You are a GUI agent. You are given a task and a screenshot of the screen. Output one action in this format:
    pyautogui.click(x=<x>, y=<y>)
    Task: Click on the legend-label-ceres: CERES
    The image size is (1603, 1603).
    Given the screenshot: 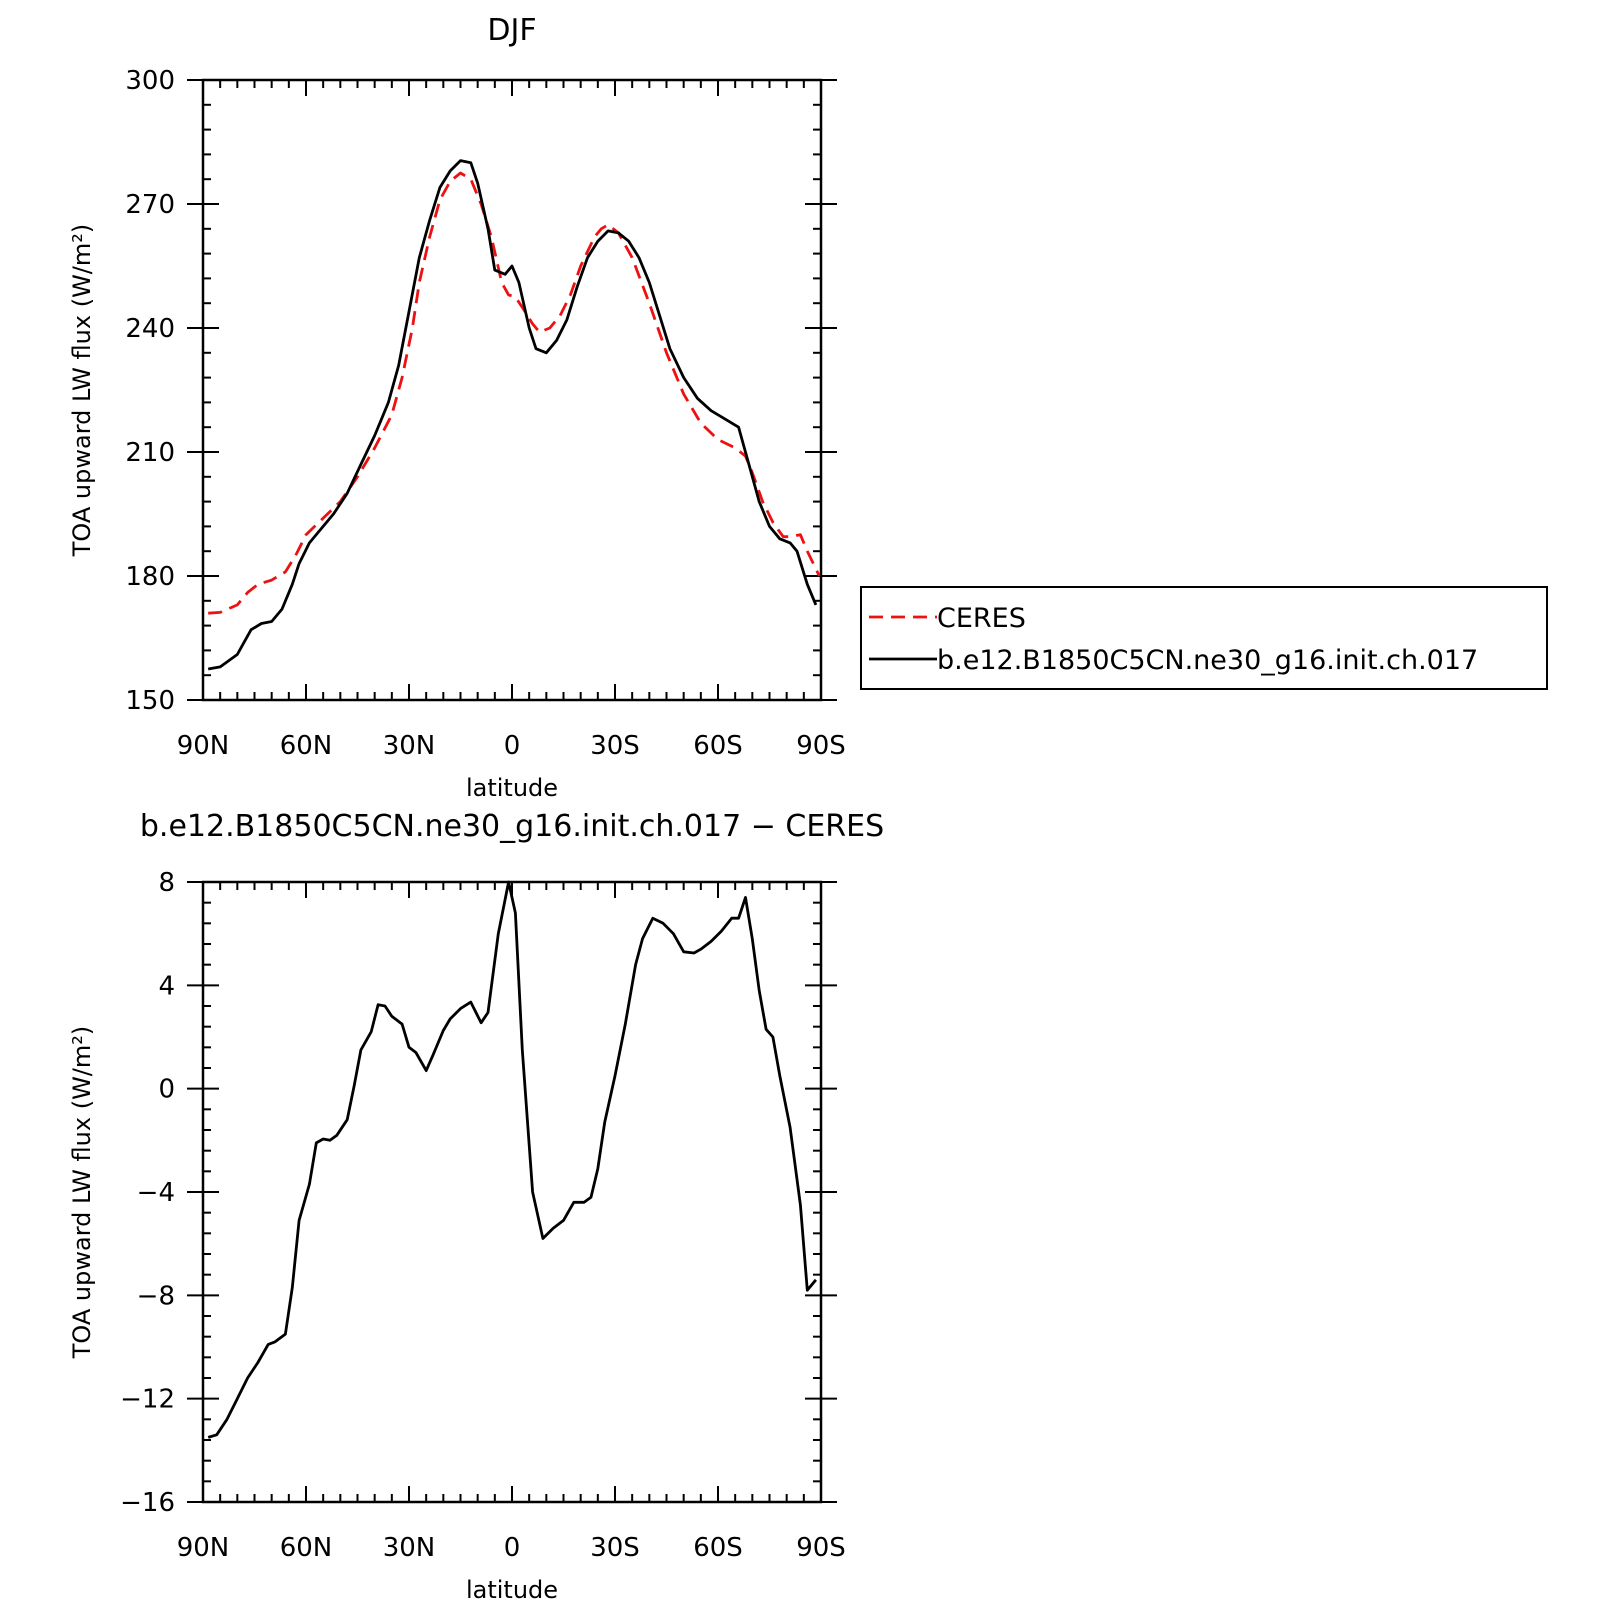 What is the action you would take?
    pyautogui.click(x=981, y=618)
    